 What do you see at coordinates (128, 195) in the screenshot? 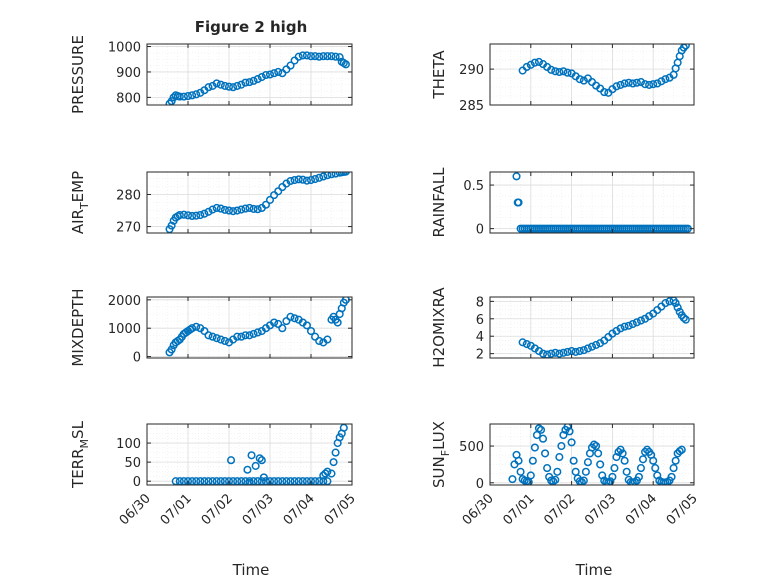
I see `y-tick-label: 280` at bounding box center [128, 195].